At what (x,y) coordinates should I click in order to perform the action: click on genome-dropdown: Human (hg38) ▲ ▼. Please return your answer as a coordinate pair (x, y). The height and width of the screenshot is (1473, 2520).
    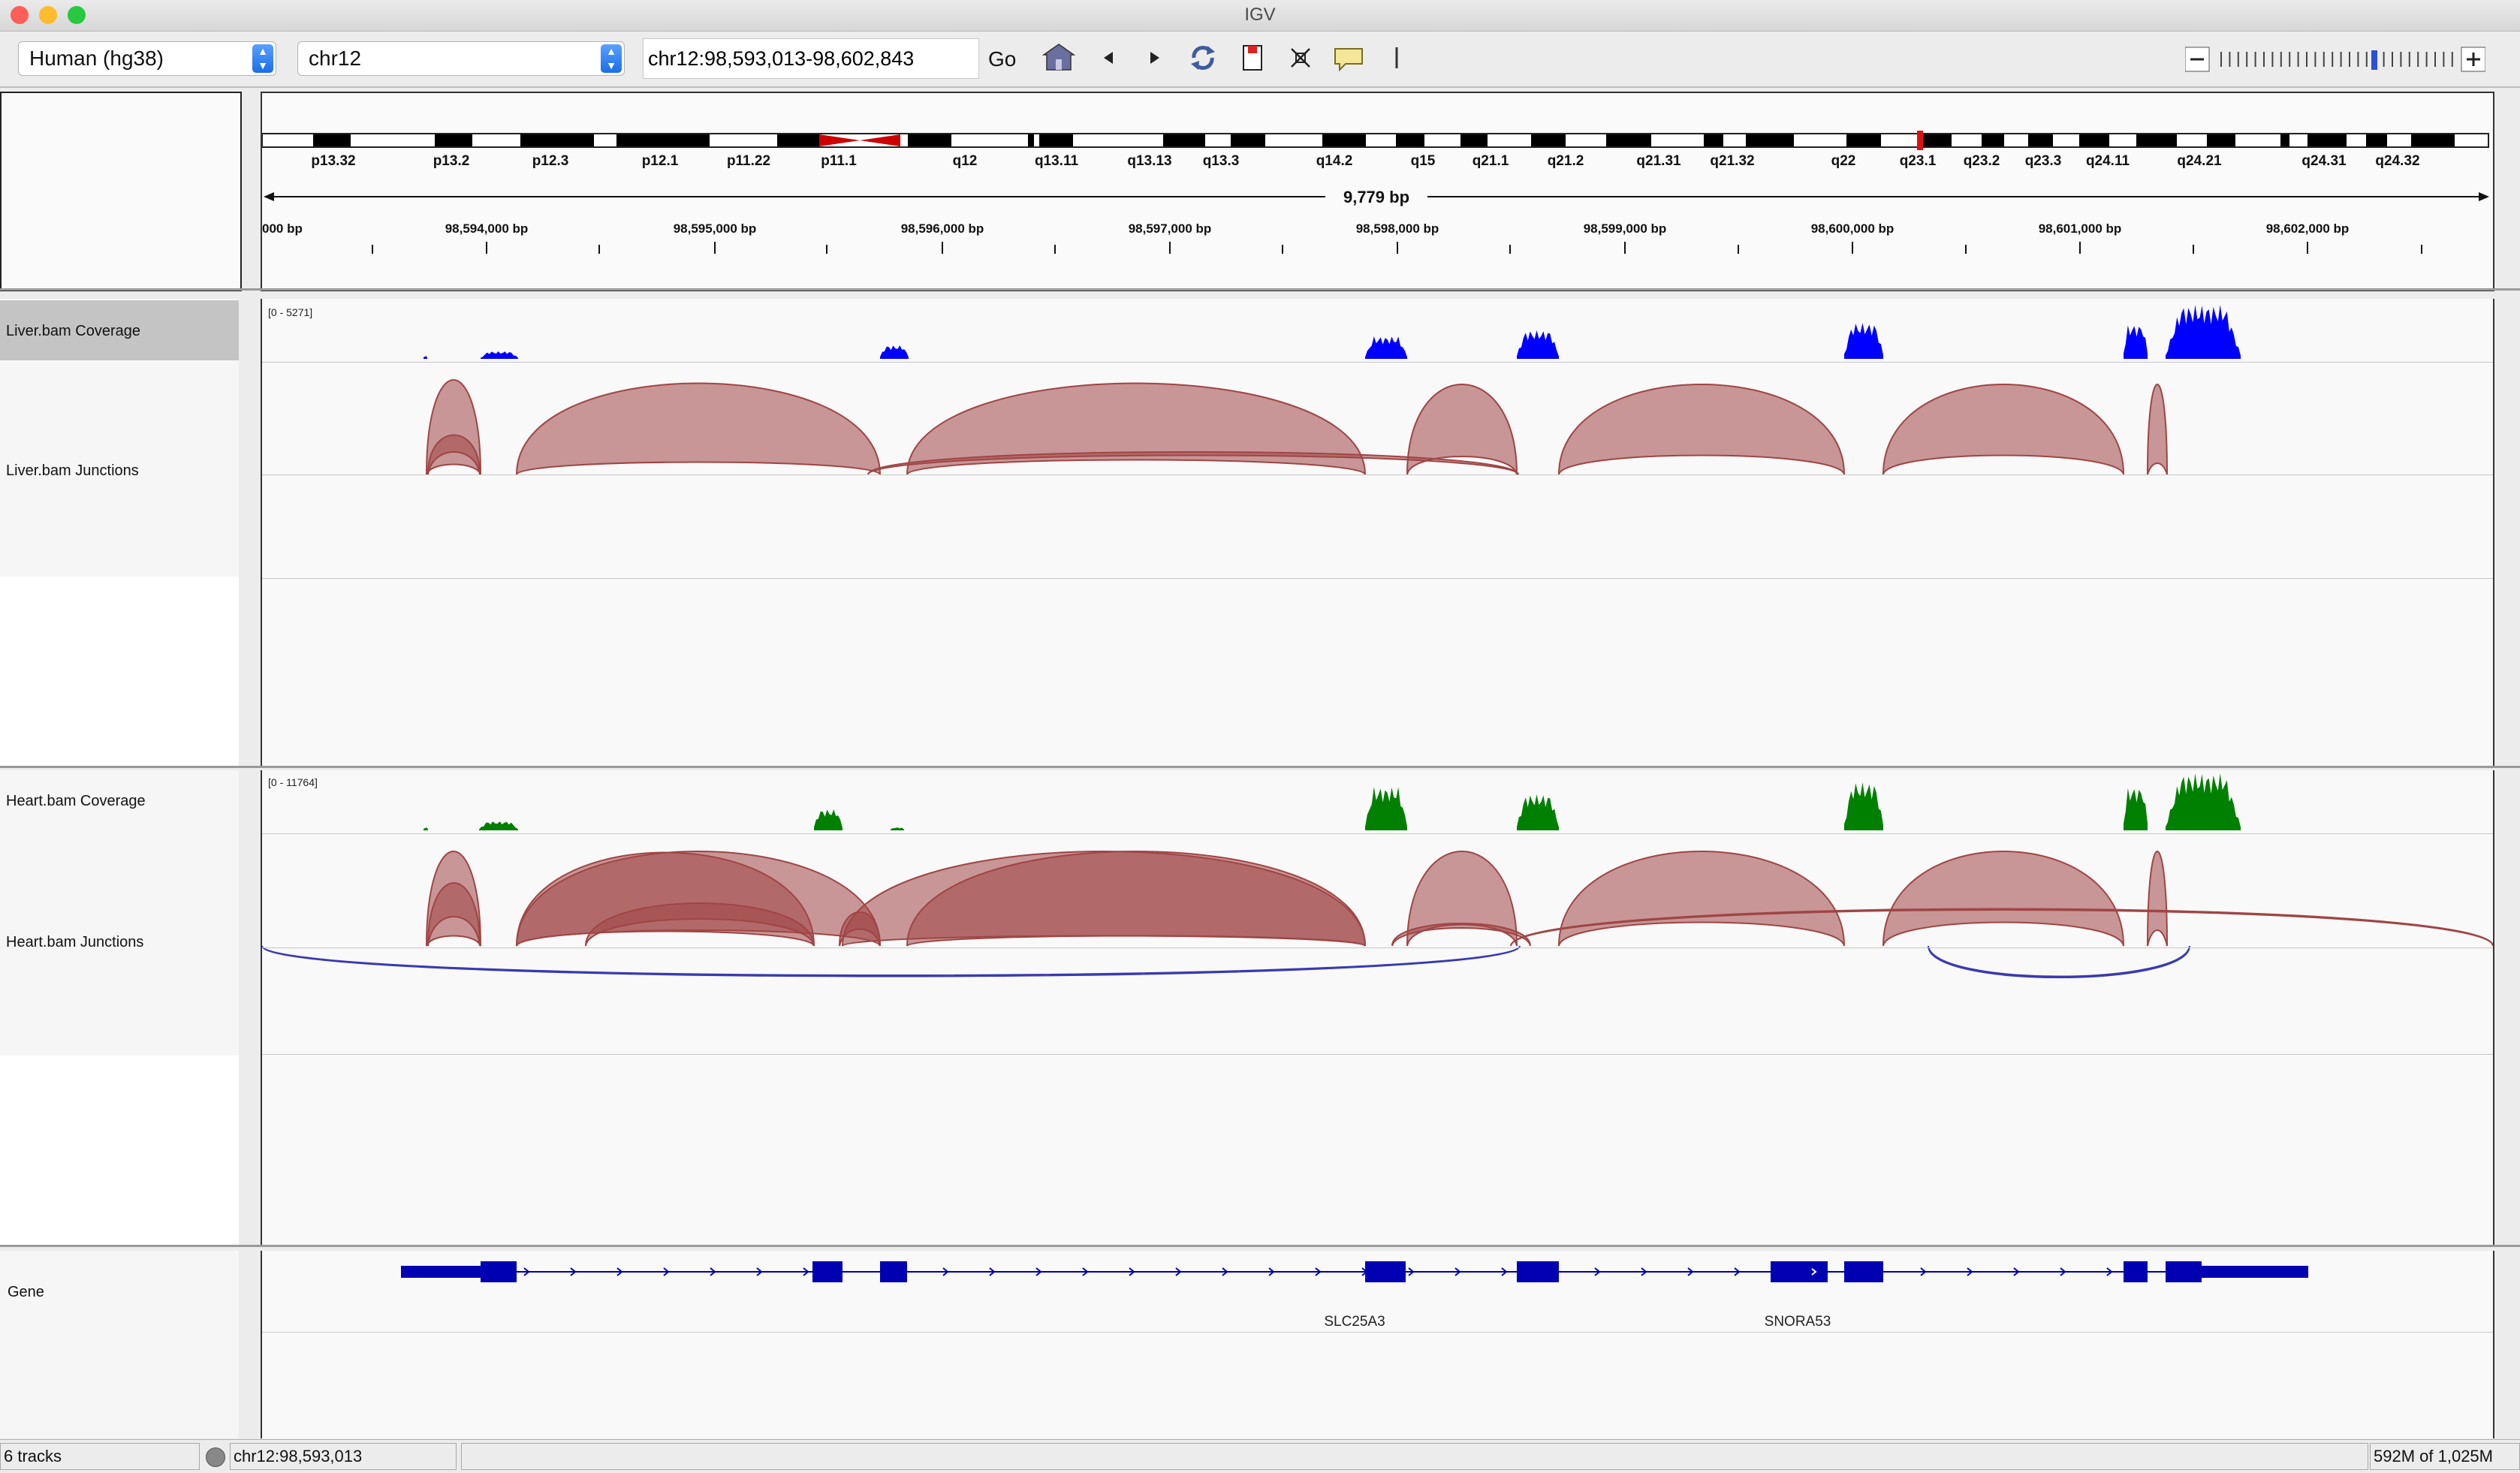
    Looking at the image, I should click on (147, 58).